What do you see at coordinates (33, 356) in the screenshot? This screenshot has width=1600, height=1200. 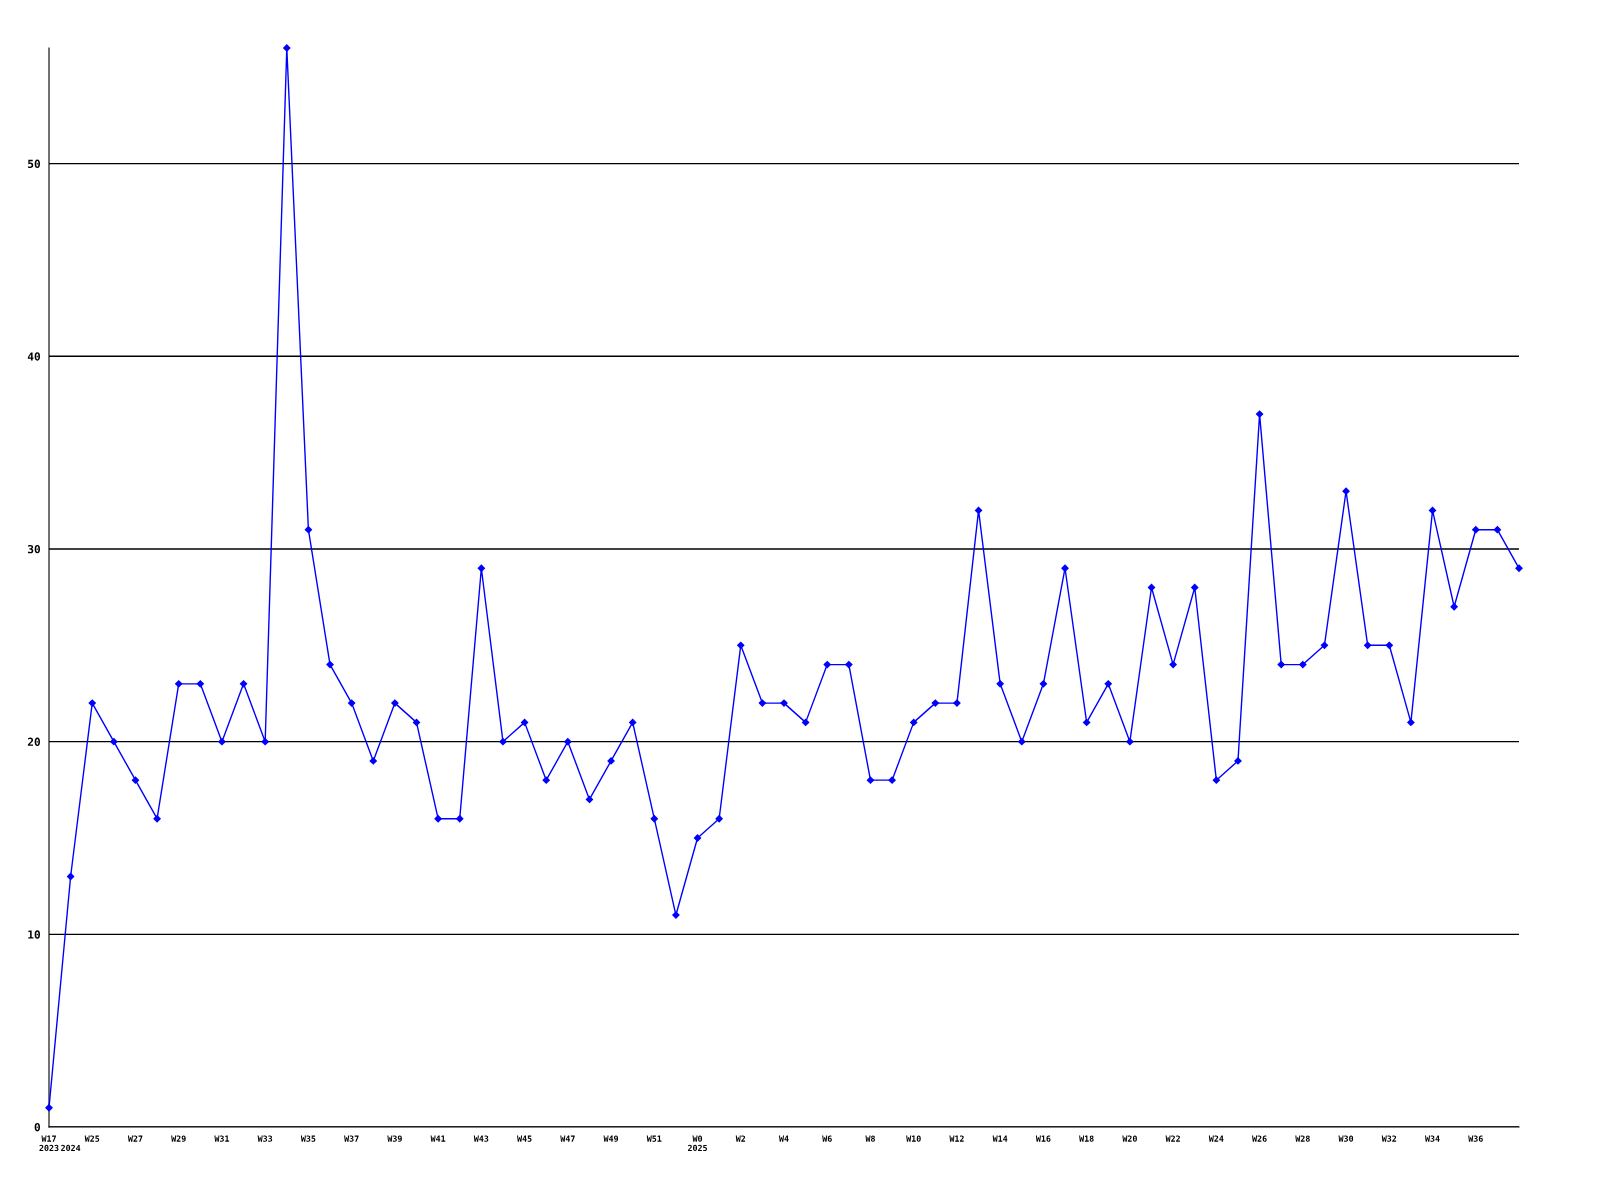 I see `y-tick-label: 40` at bounding box center [33, 356].